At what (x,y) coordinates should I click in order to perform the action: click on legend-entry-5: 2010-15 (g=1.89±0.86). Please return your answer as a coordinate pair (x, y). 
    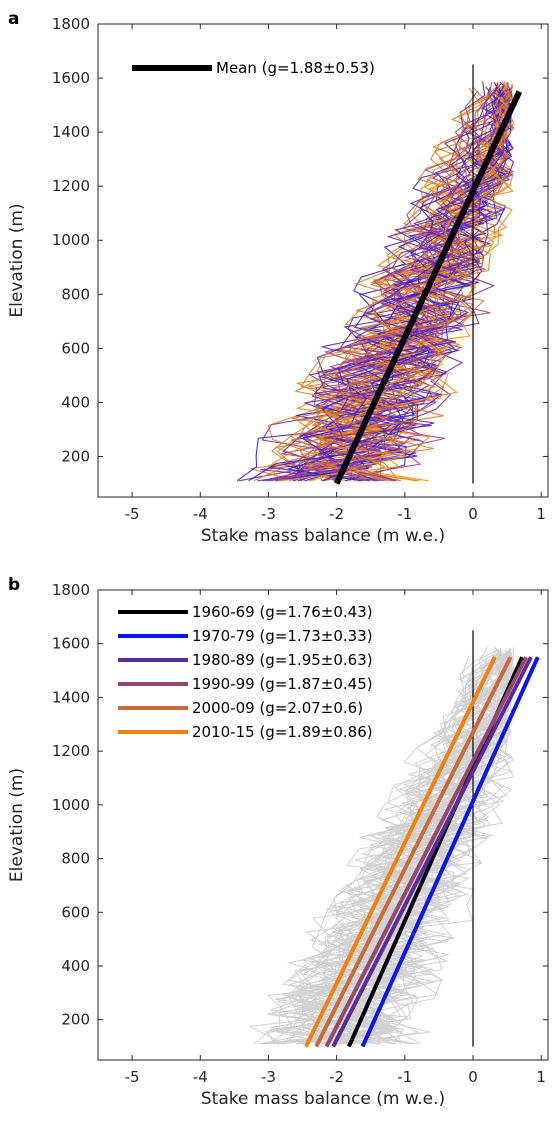
    Looking at the image, I should click on (282, 732).